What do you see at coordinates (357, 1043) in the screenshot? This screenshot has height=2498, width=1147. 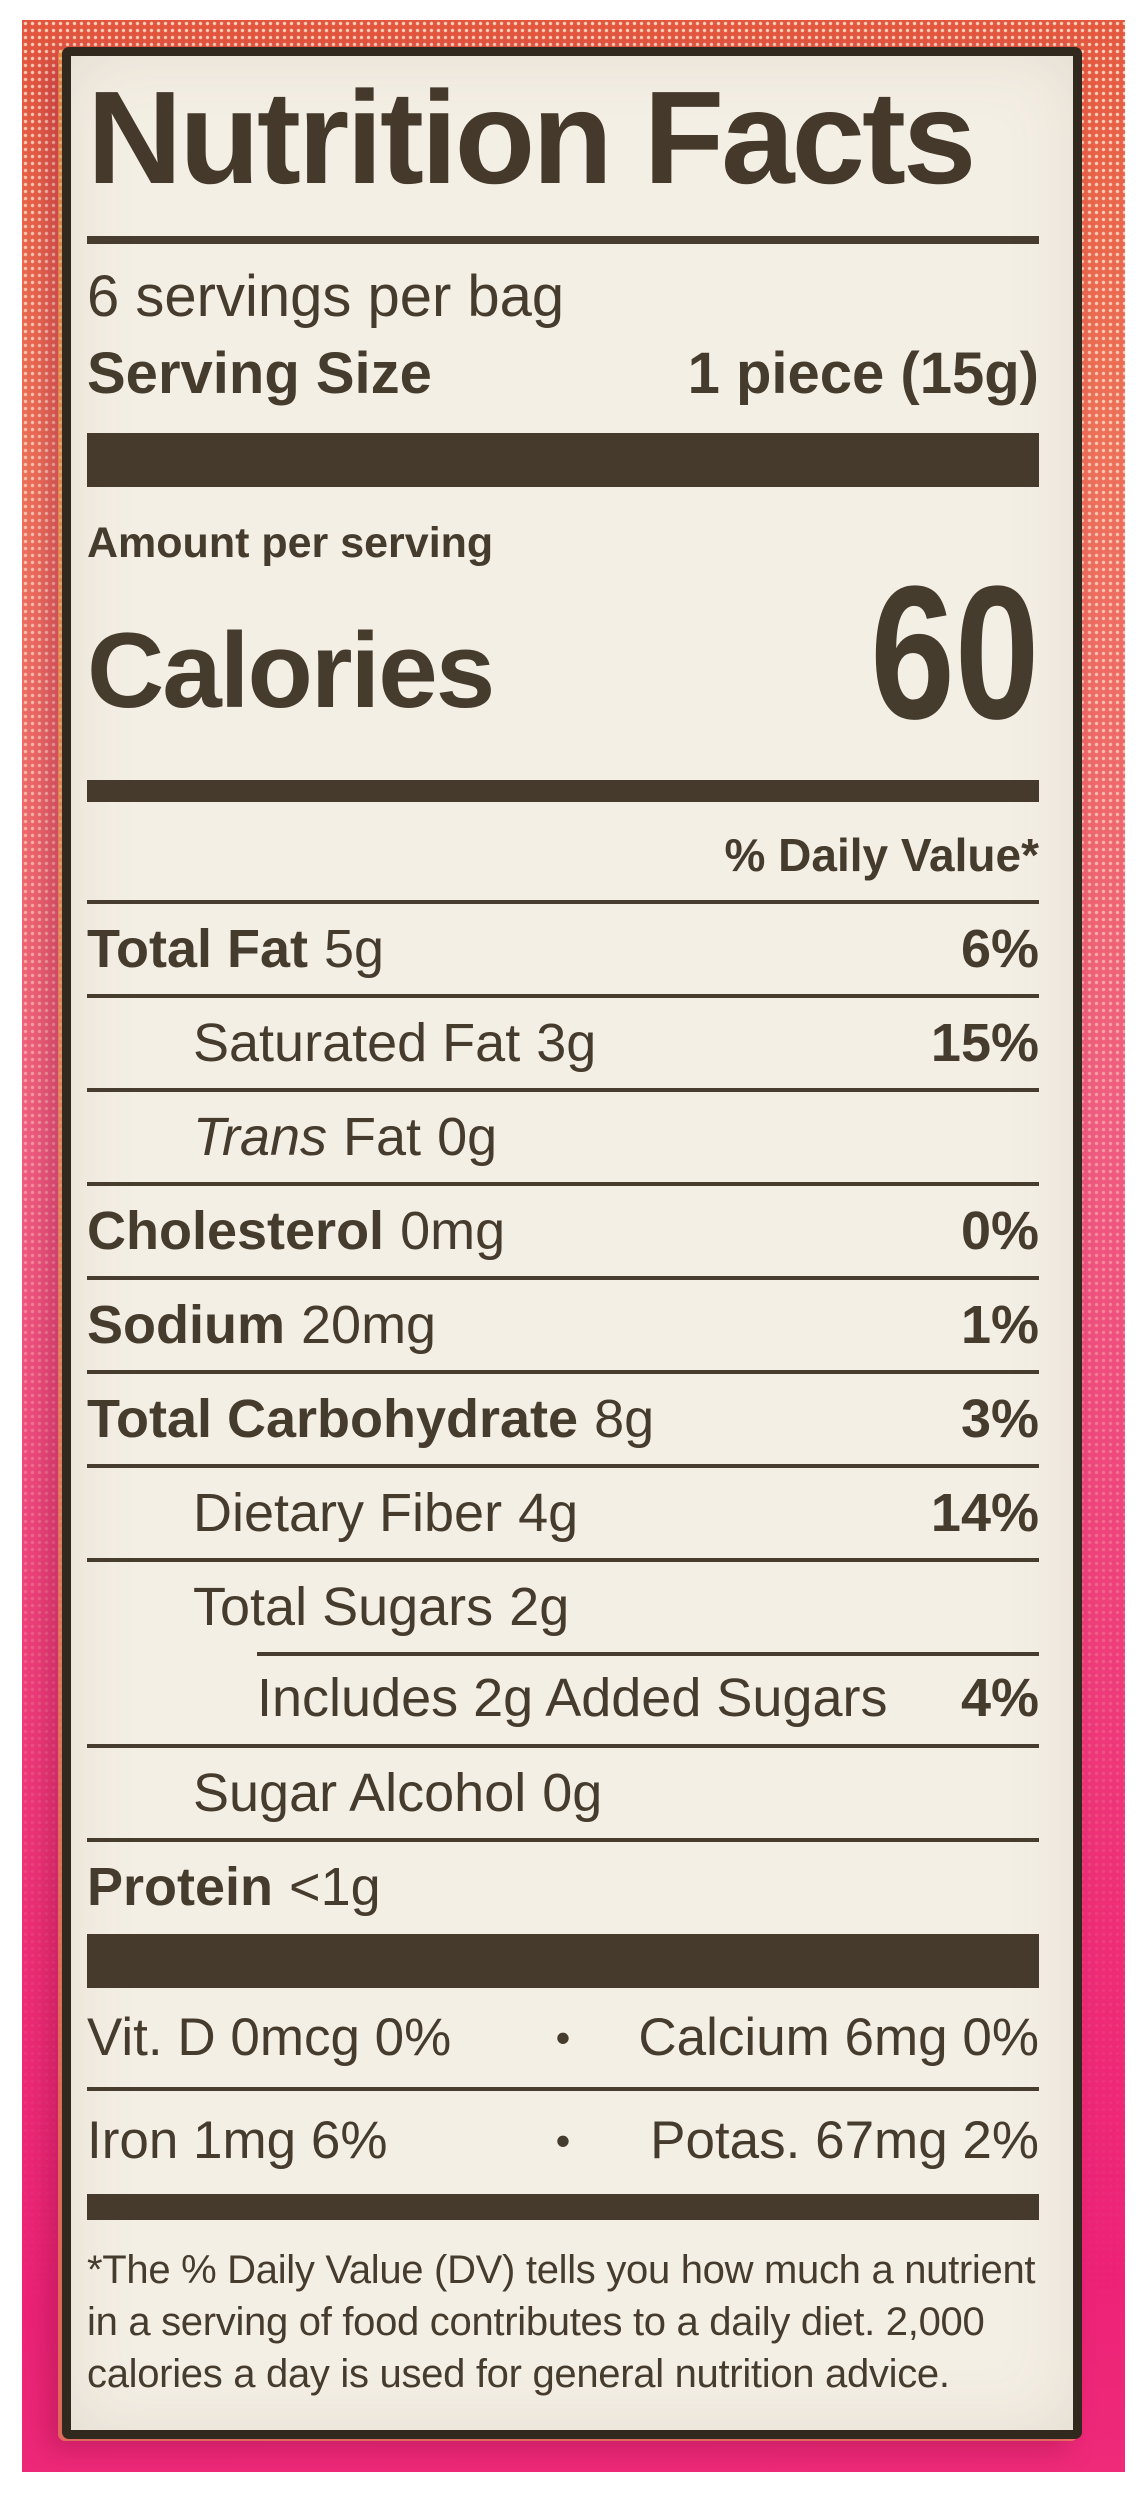 I see `nutrient-name: Saturated Fat` at bounding box center [357, 1043].